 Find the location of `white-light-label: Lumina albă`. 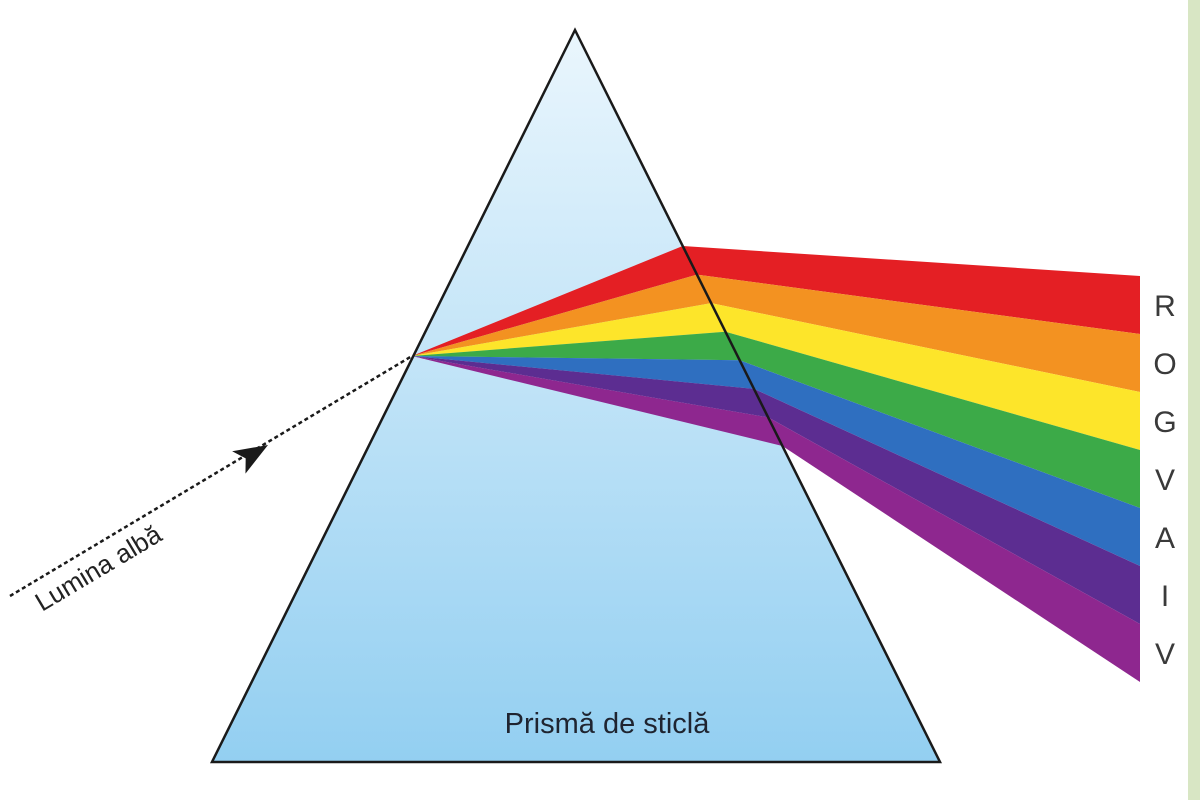

white-light-label: Lumina albă is located at coordinates (98, 568).